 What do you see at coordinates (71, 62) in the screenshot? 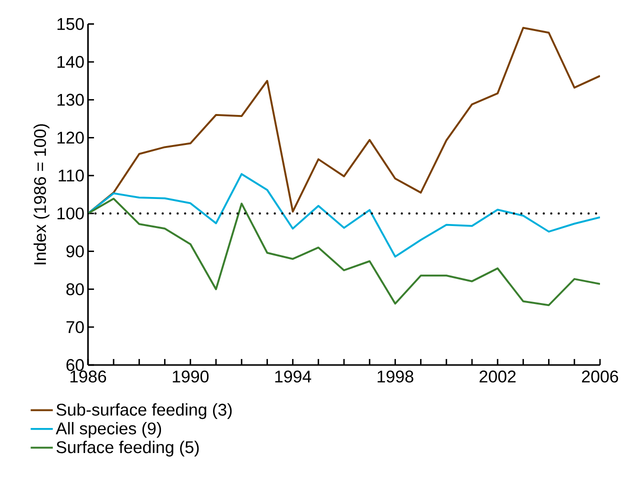
I see `y-tick-label: 140` at bounding box center [71, 62].